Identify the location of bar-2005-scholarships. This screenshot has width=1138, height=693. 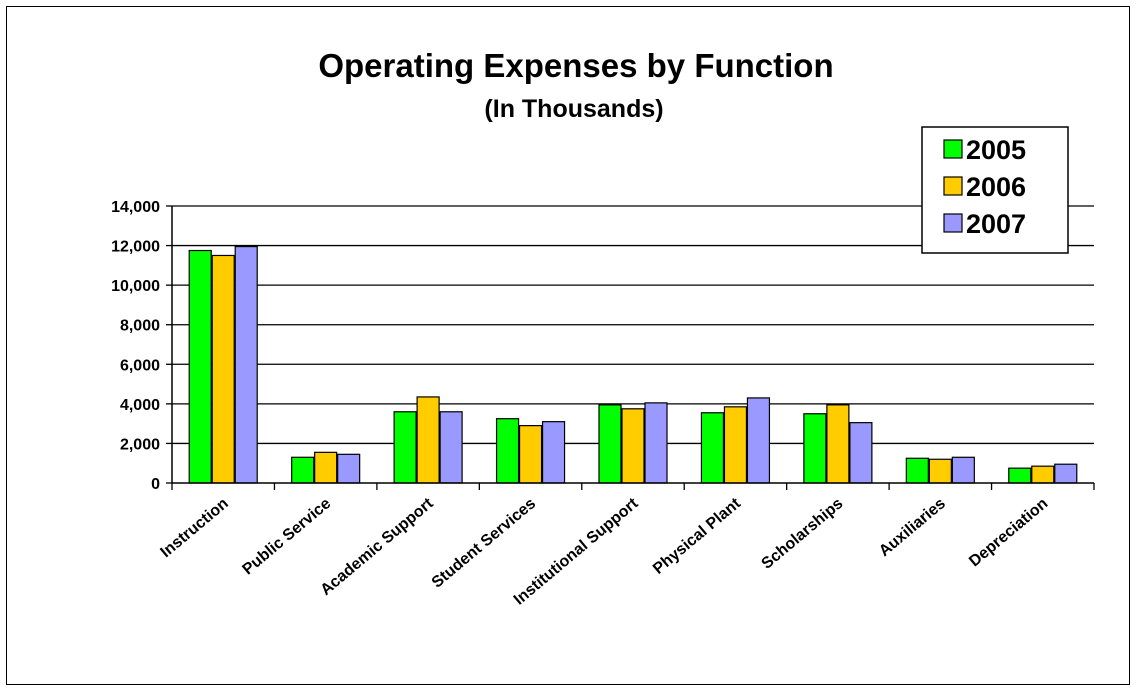
(815, 448).